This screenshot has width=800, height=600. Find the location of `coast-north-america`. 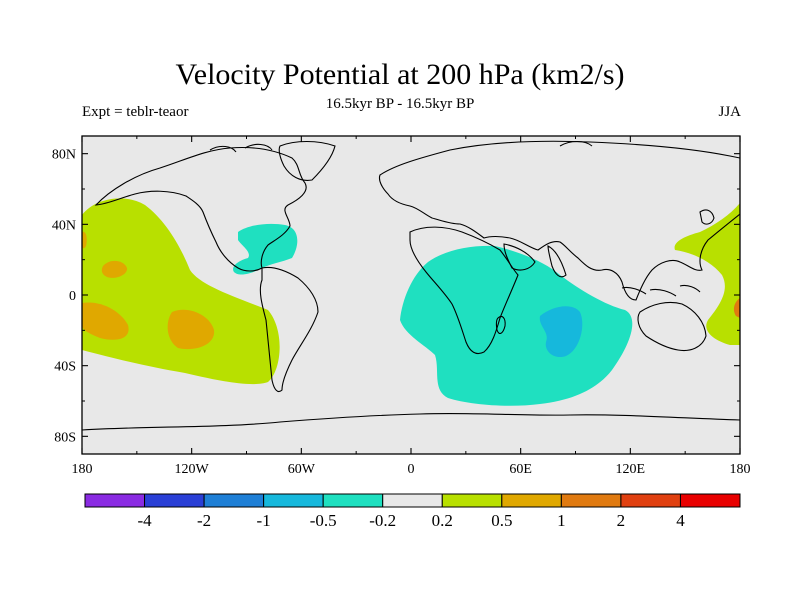

coast-north-america is located at coordinates (200, 209).